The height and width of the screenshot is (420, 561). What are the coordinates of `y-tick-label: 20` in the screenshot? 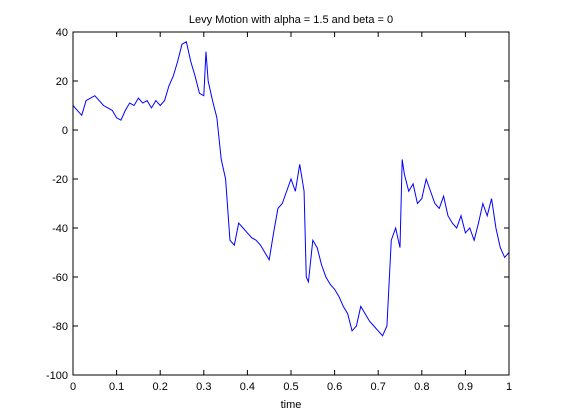 It's located at (62, 82).